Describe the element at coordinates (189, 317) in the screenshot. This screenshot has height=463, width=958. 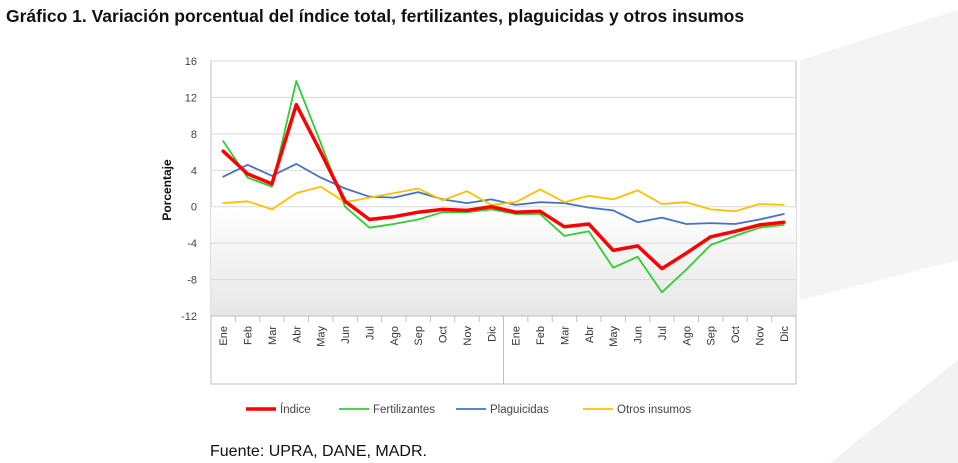
I see `y-tick-label: -12` at that location.